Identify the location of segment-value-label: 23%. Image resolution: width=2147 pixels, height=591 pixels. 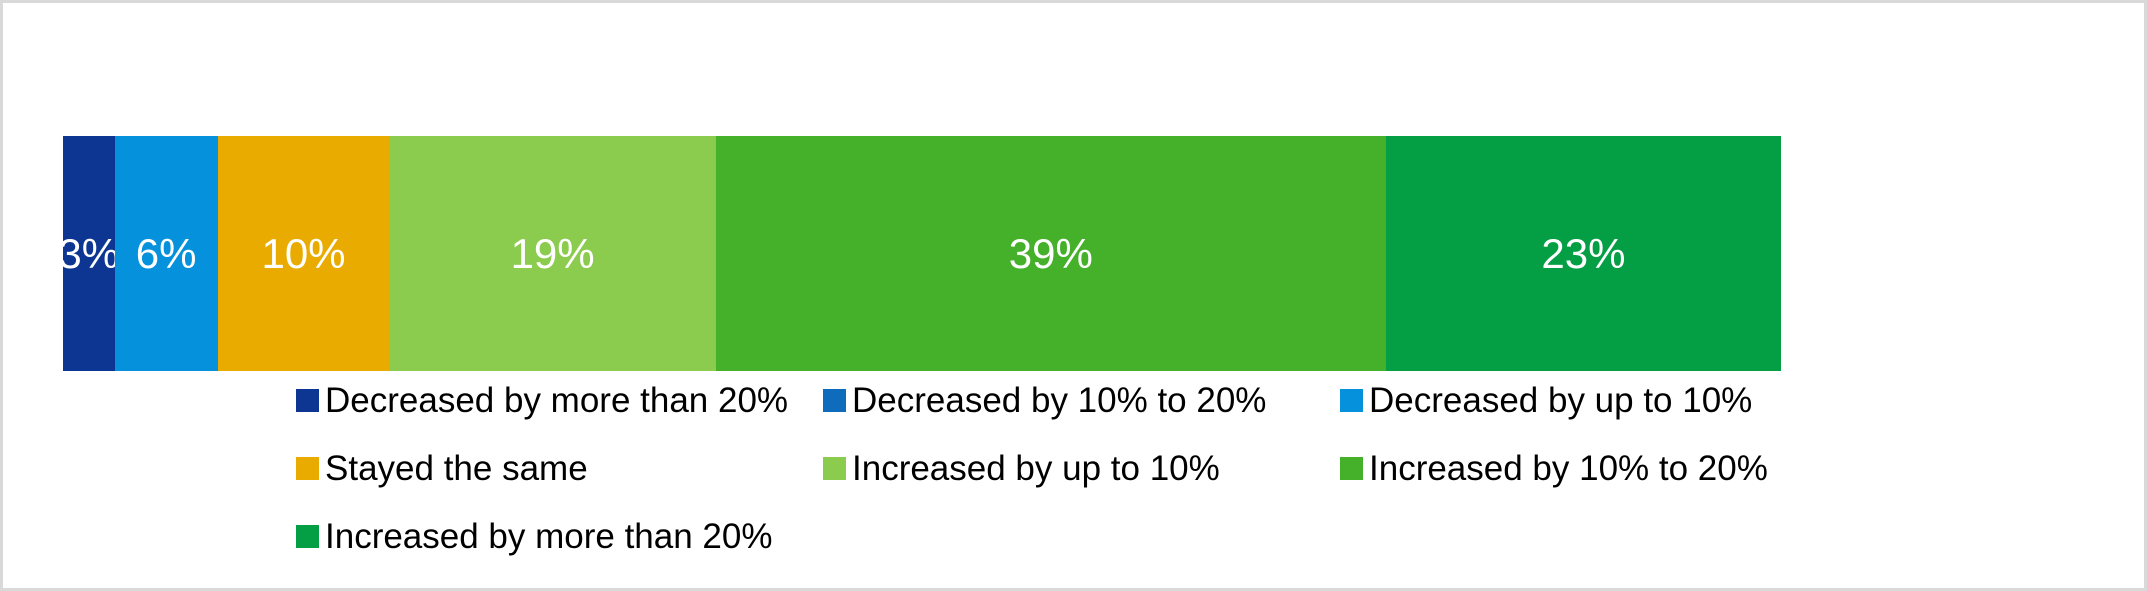
(1583, 253).